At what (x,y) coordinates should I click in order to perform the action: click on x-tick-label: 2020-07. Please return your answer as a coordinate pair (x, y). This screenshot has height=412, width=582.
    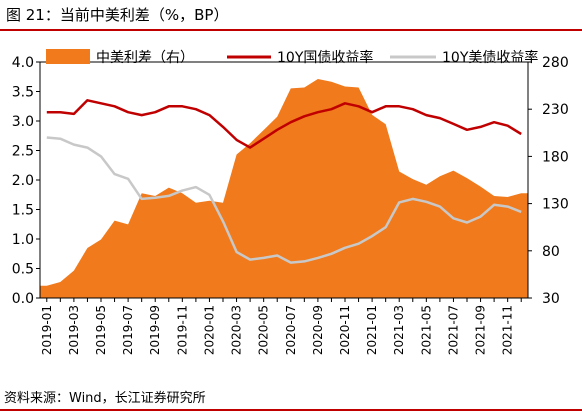
    Looking at the image, I should click on (291, 330).